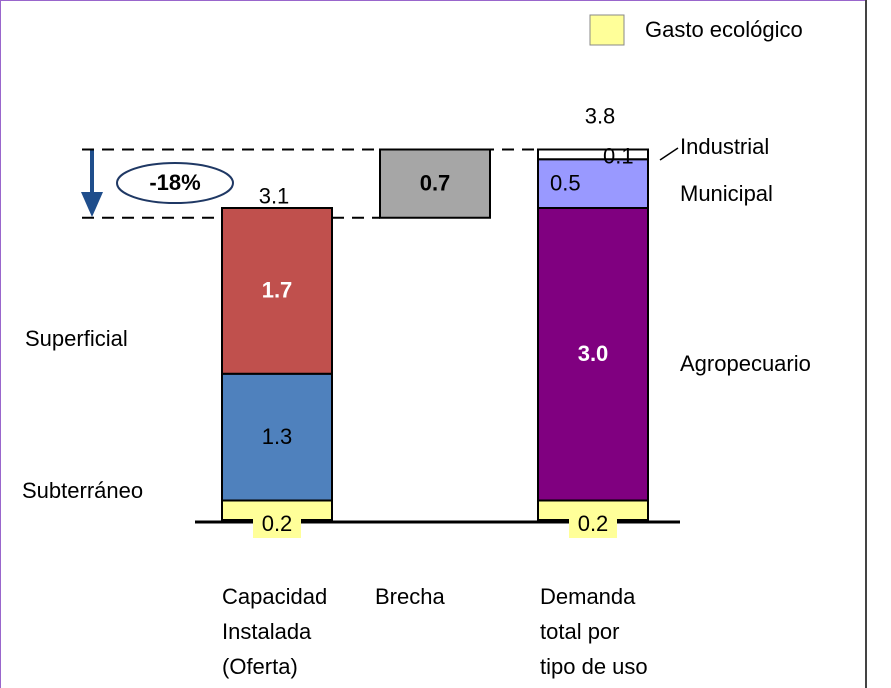  What do you see at coordinates (76, 338) in the screenshot?
I see `series-label: Superficial` at bounding box center [76, 338].